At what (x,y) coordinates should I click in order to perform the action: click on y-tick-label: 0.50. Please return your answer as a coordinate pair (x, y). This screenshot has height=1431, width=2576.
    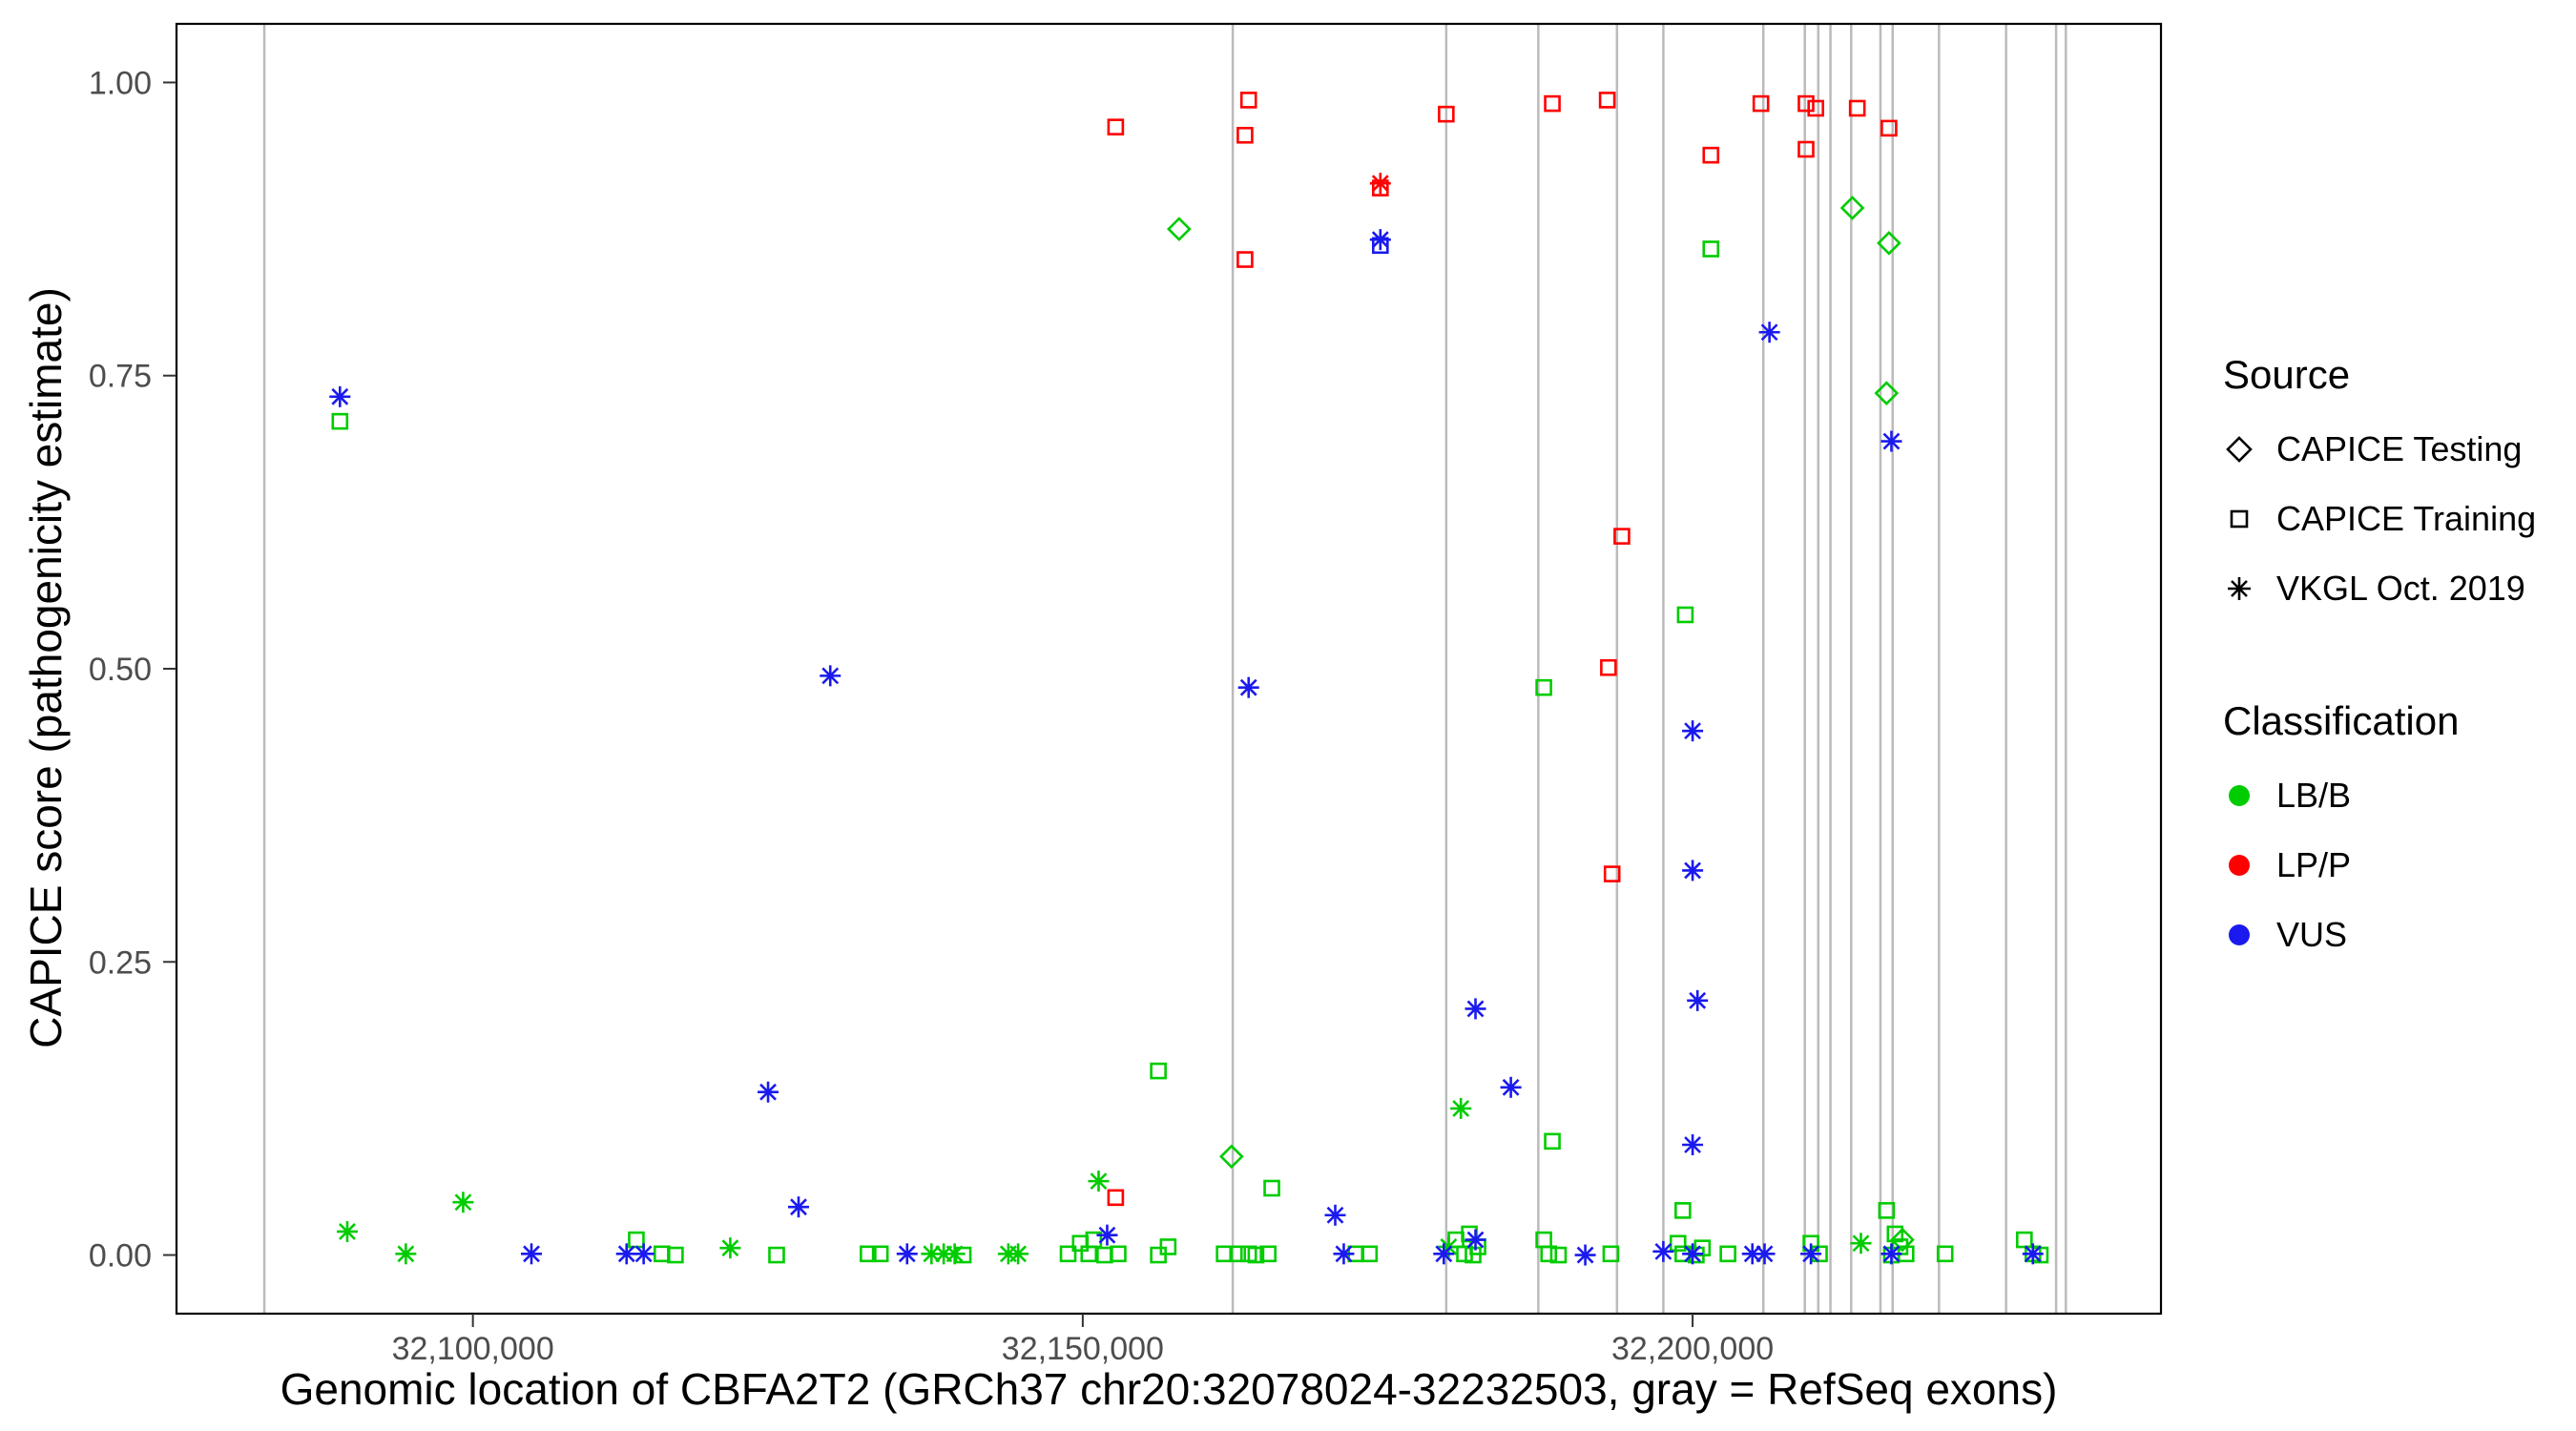
    Looking at the image, I should click on (120, 670).